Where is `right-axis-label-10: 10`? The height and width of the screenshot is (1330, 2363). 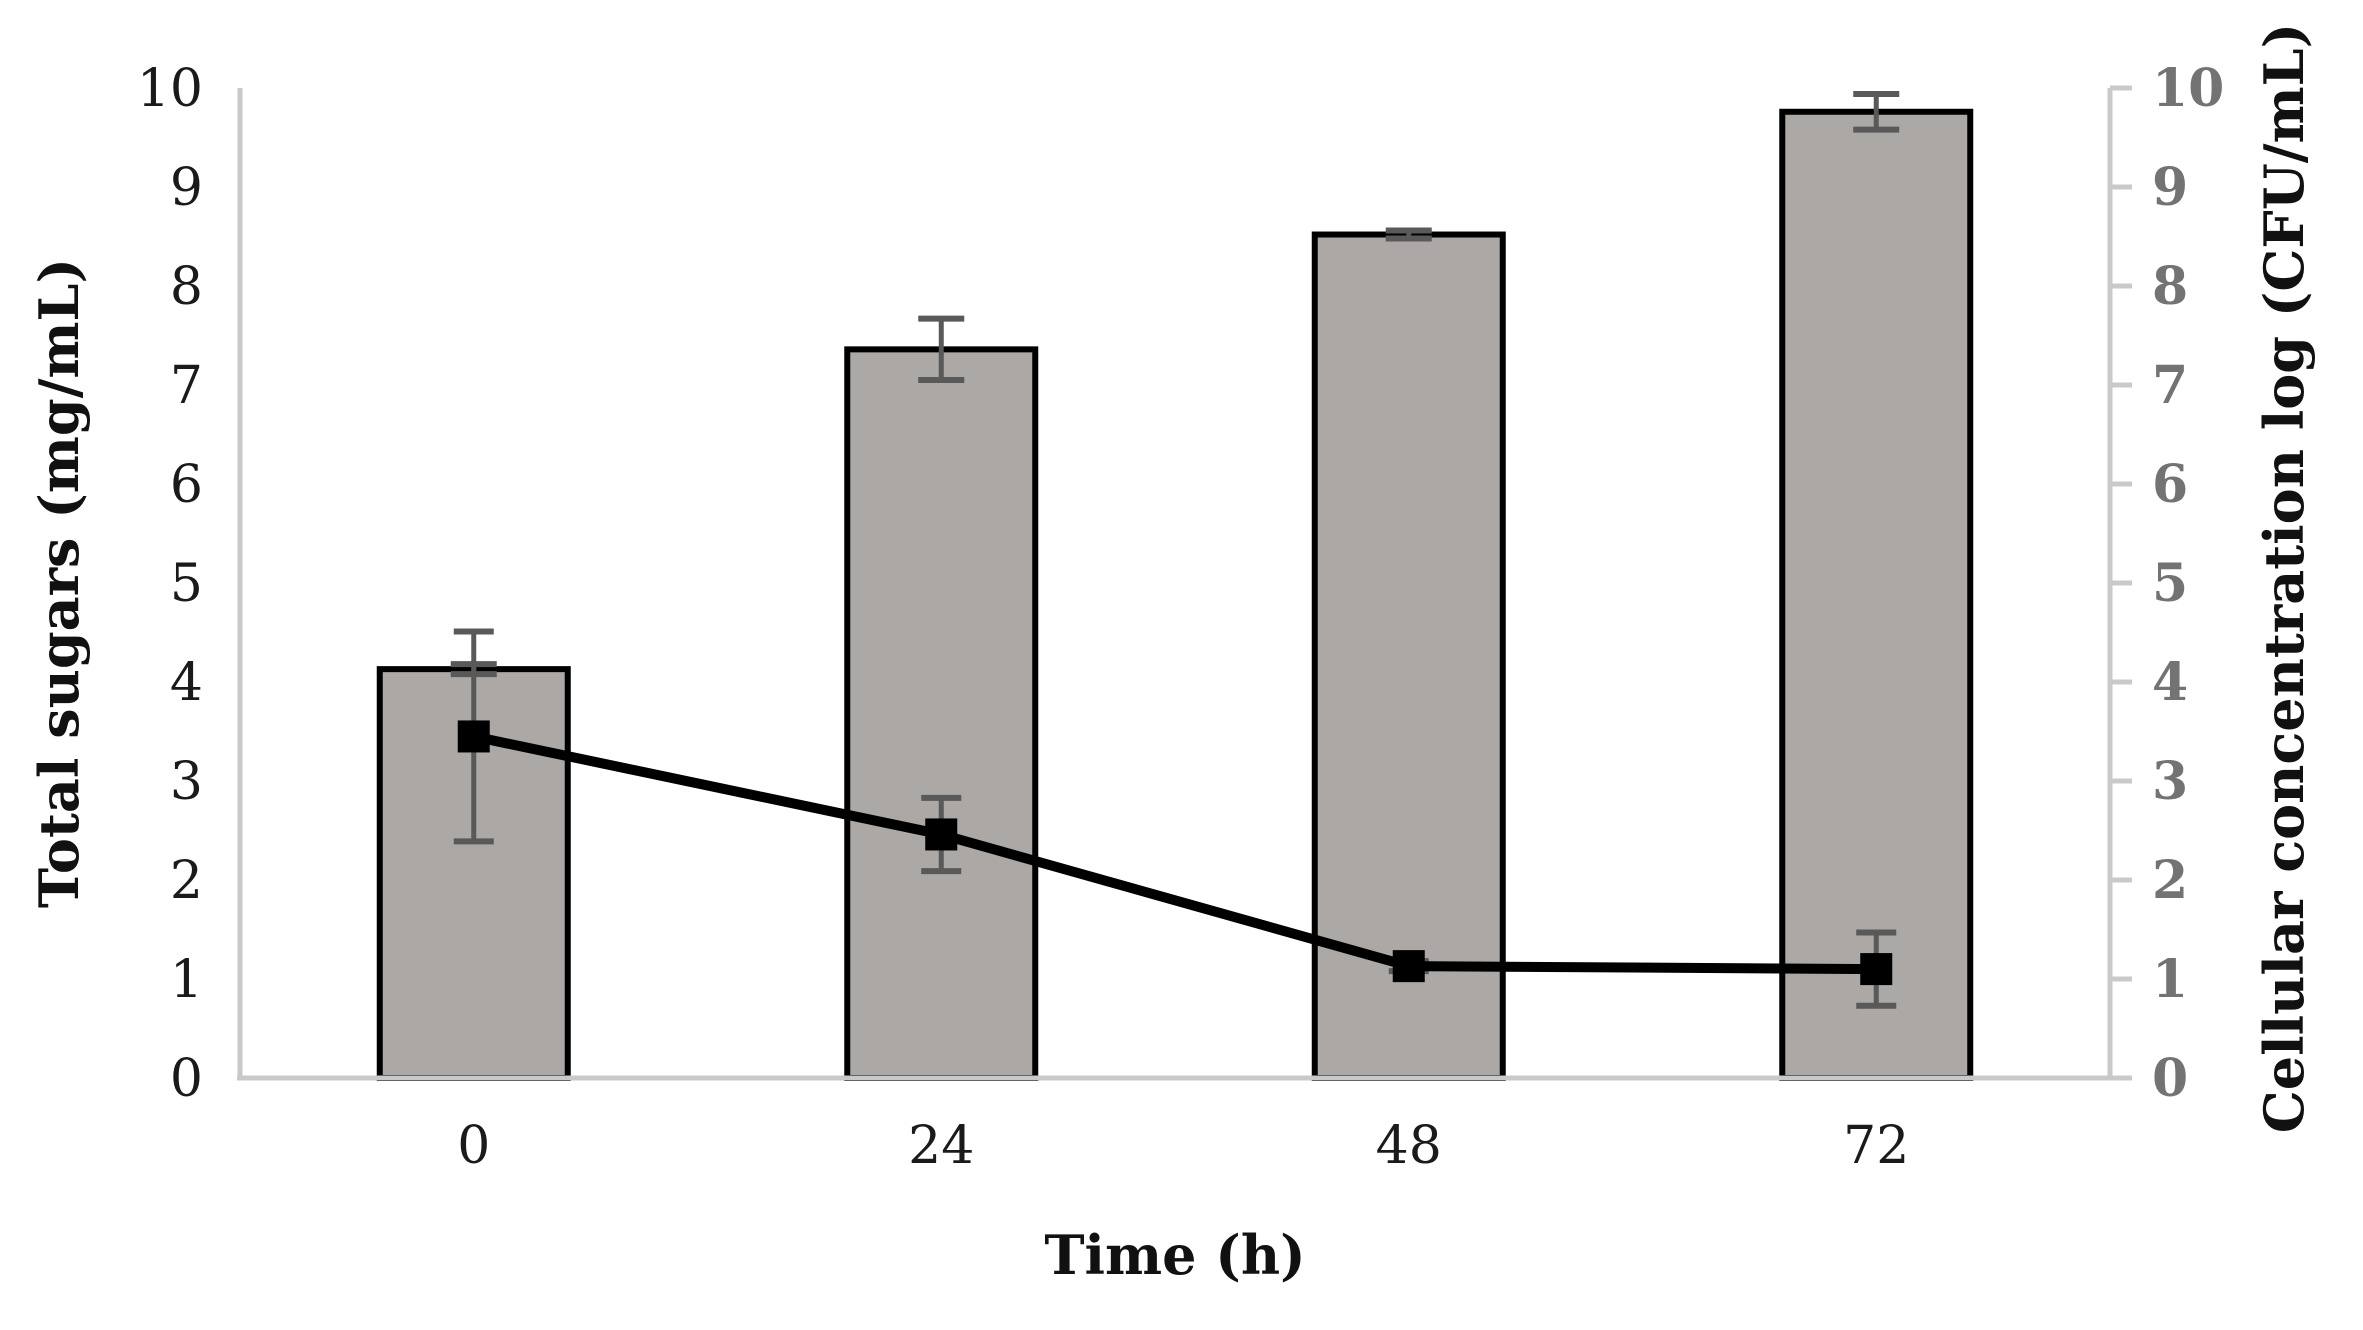
right-axis-label-10: 10 is located at coordinates (2188, 88).